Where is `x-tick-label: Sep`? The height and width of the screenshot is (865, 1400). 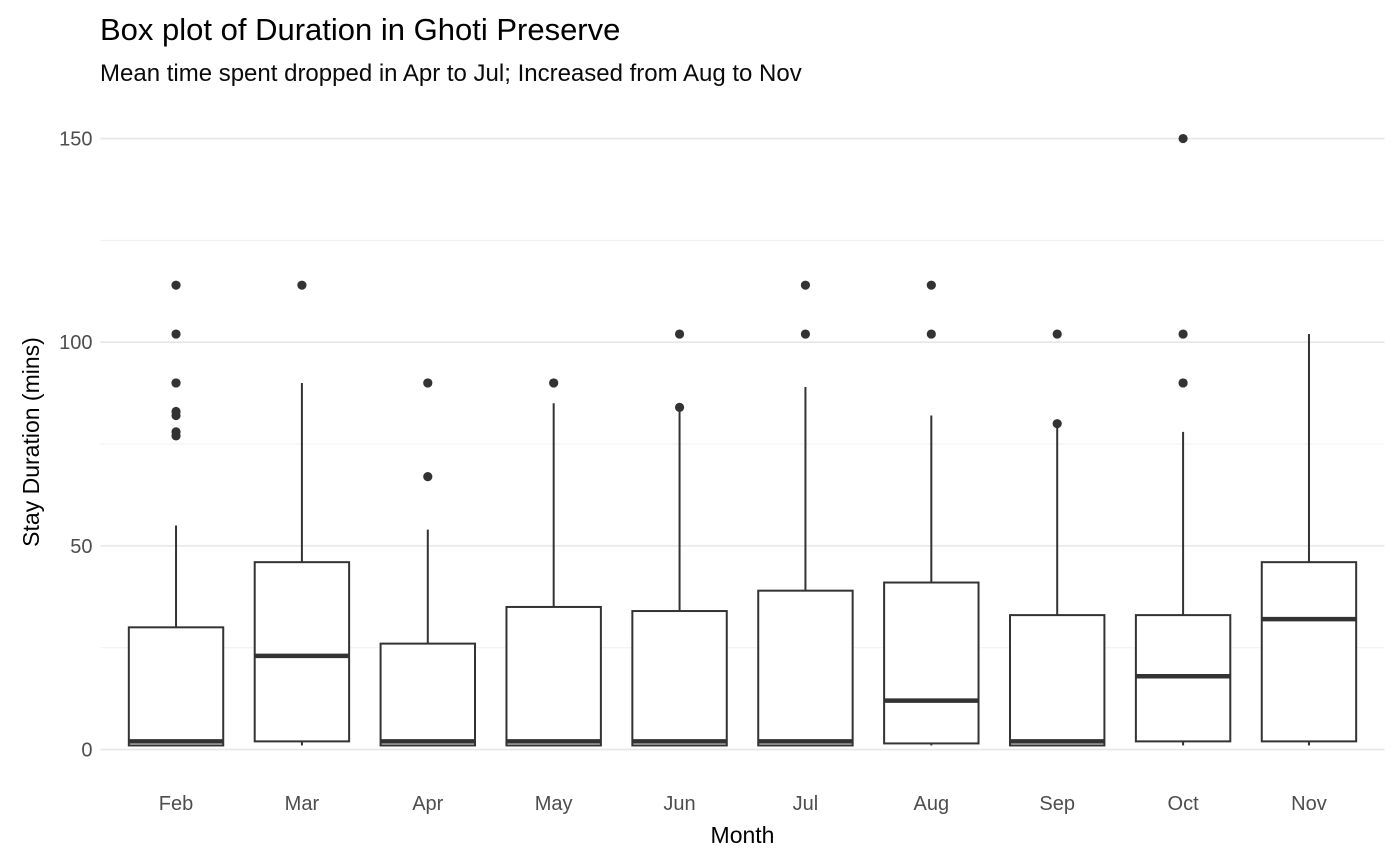 x-tick-label: Sep is located at coordinates (1057, 804).